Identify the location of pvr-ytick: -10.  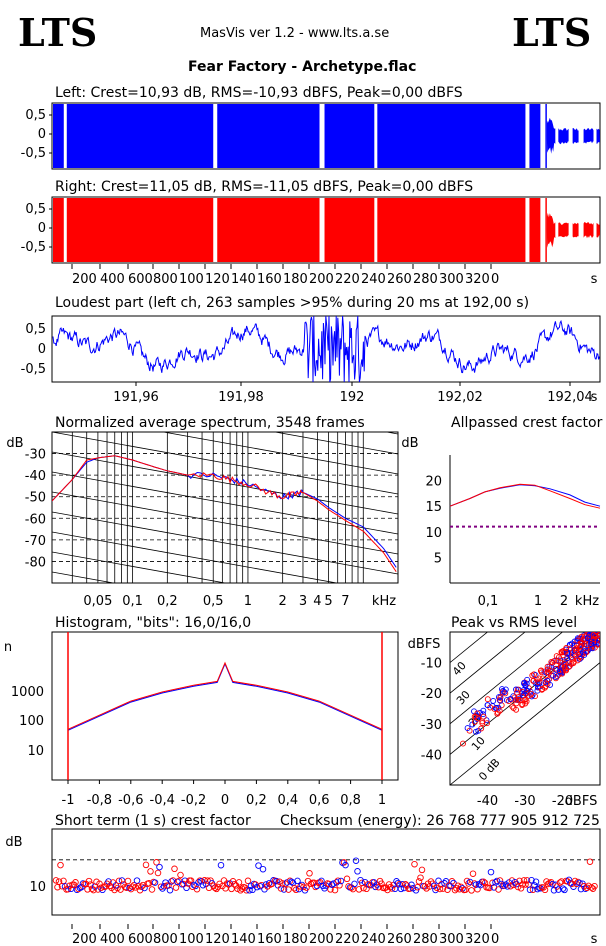
(431, 664).